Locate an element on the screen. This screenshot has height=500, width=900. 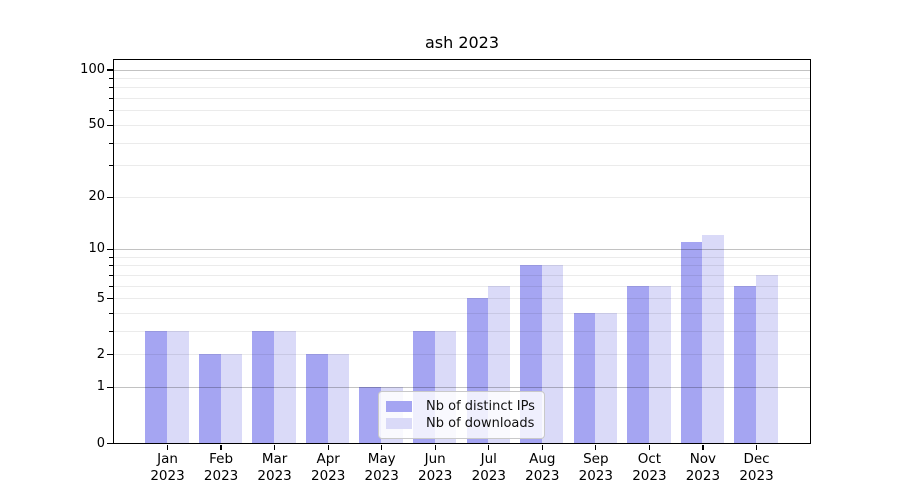
x-axis-tick-label-nov: Nov 2023 is located at coordinates (703, 468).